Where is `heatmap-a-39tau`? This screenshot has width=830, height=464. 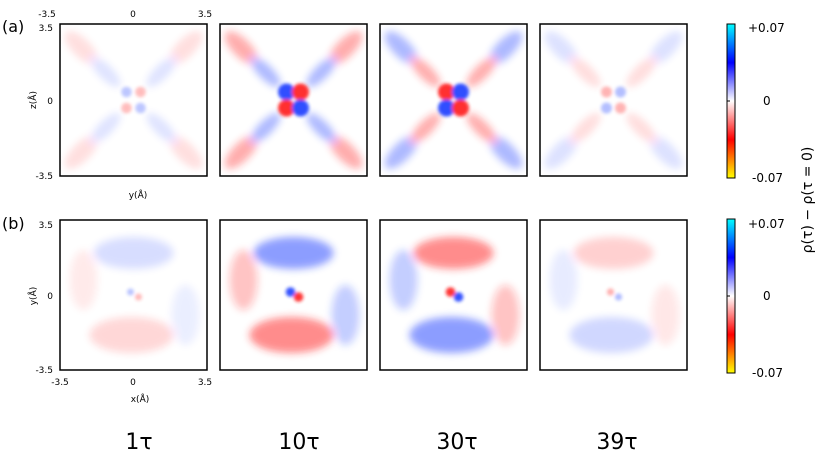
heatmap-a-39tau is located at coordinates (613, 100).